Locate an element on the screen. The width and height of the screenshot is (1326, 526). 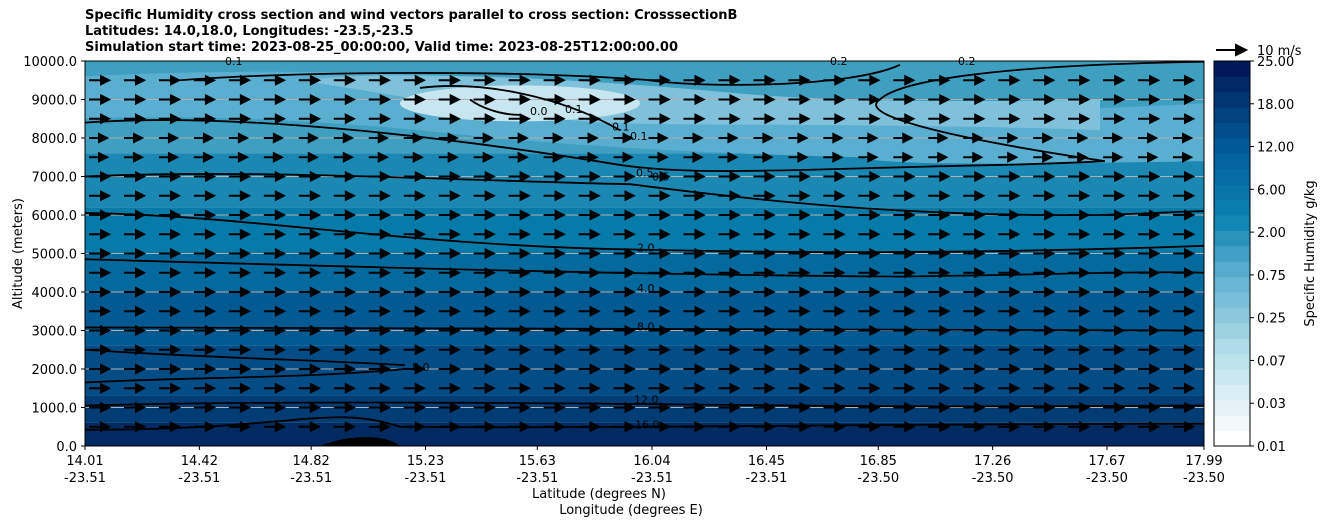
colorbar-tick-label: 0.01 is located at coordinates (1271, 447).